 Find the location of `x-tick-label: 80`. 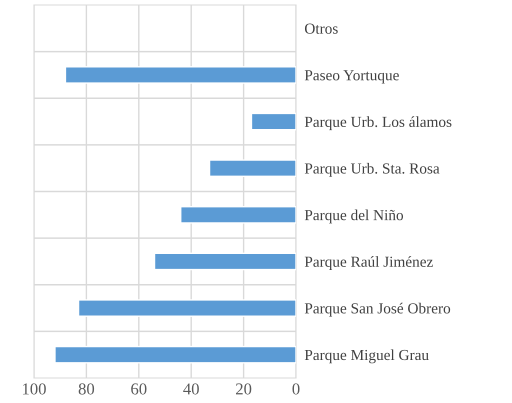

x-tick-label: 80 is located at coordinates (86, 389).